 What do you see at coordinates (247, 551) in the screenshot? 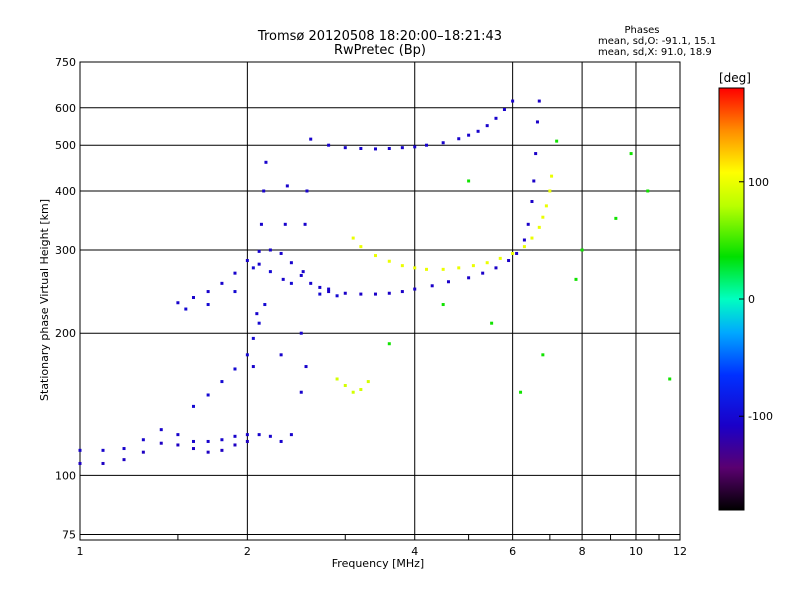
I see `x-tick-label: 2` at bounding box center [247, 551].